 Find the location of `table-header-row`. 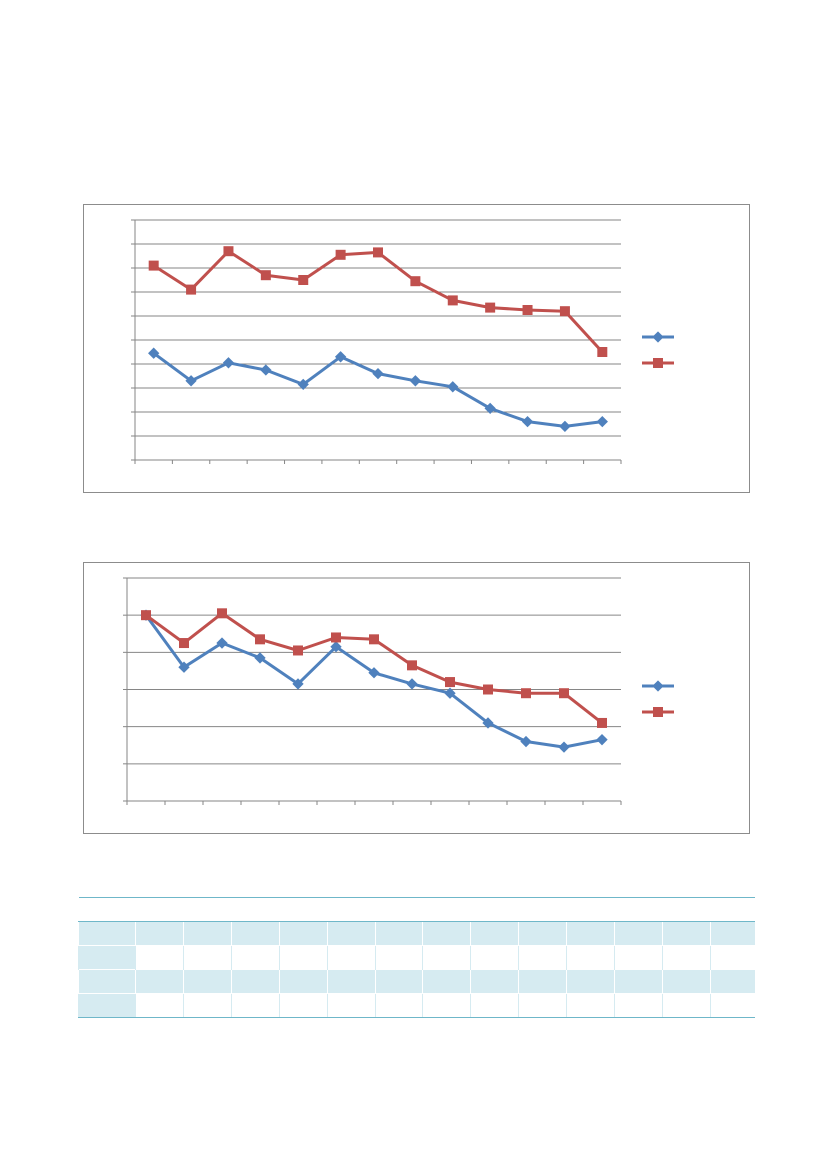

table-header-row is located at coordinates (416, 909).